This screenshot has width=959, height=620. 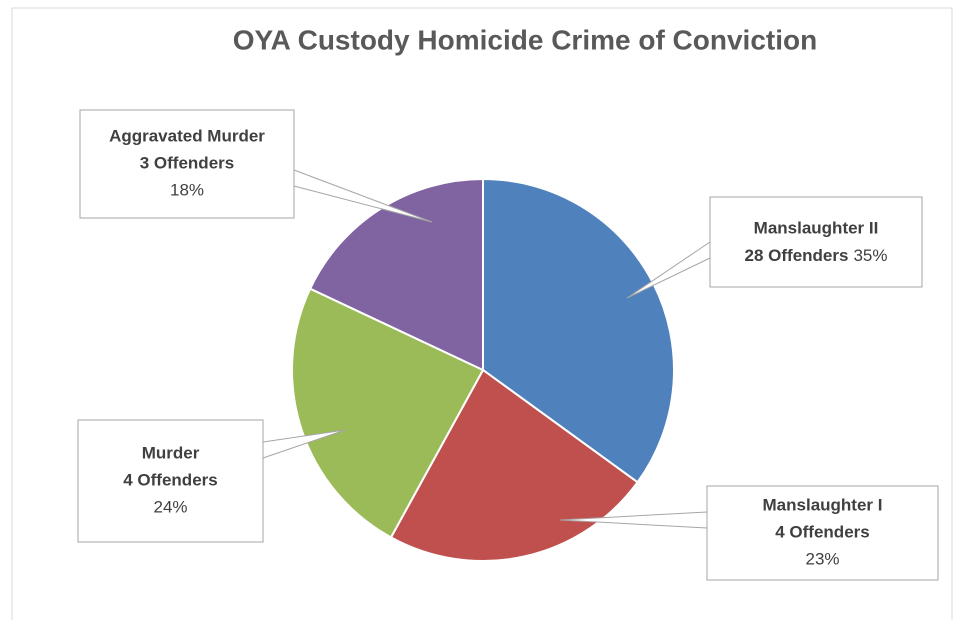 What do you see at coordinates (823, 504) in the screenshot?
I see `category-label: Manslaughter I` at bounding box center [823, 504].